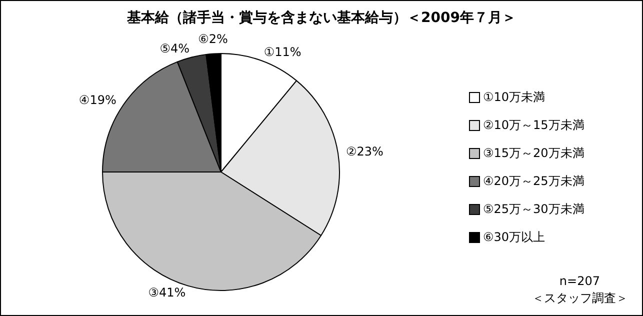  Describe the element at coordinates (321, 18) in the screenshot. I see `chart-title: 基本給（諸手当・賞与を含まない基本給与）＜2009年７月＞` at that location.